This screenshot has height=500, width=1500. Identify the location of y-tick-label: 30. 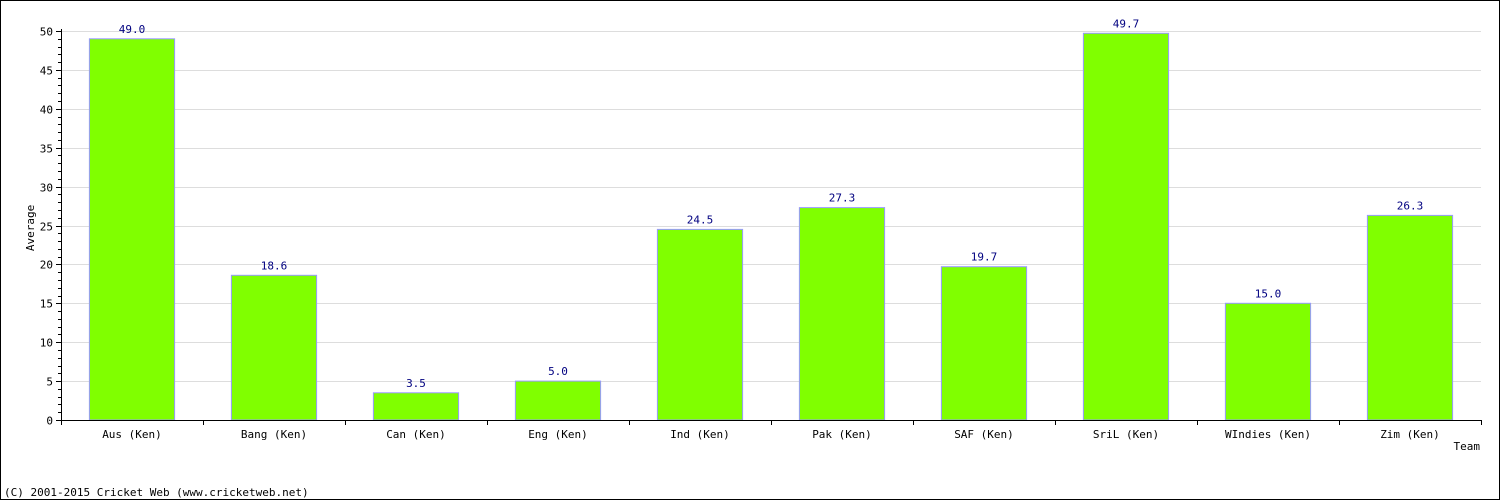
(46, 188).